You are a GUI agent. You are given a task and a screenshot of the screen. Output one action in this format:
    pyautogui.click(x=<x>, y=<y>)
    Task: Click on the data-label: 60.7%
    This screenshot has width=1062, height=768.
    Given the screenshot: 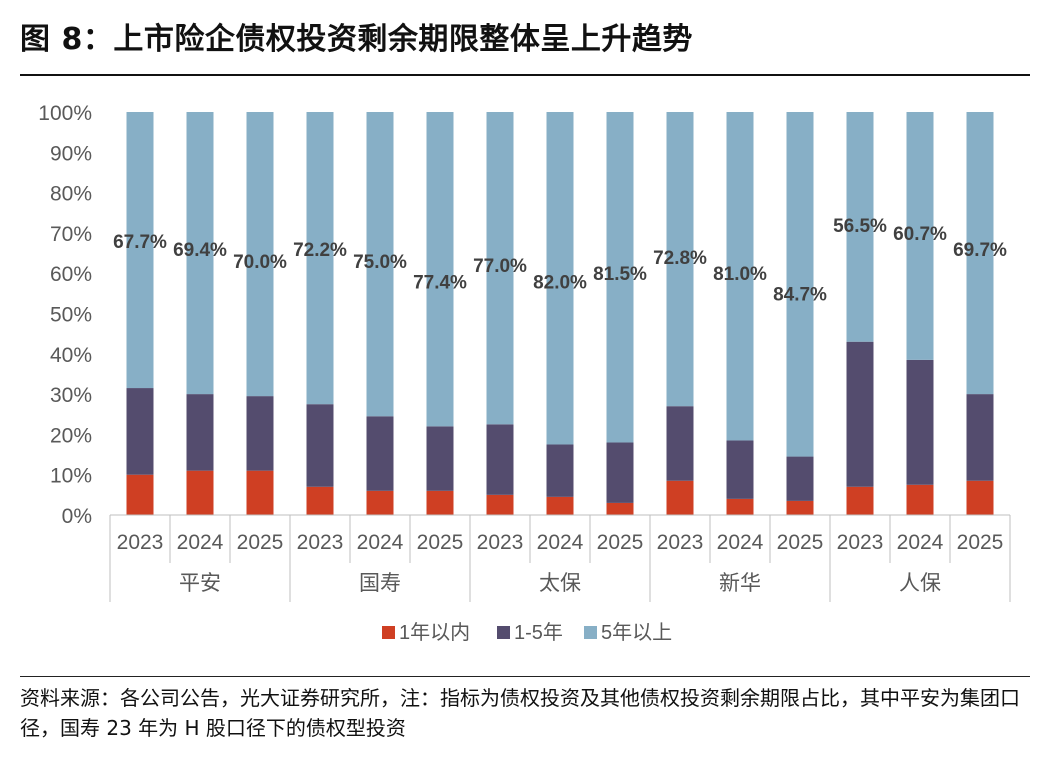 What is the action you would take?
    pyautogui.click(x=920, y=234)
    